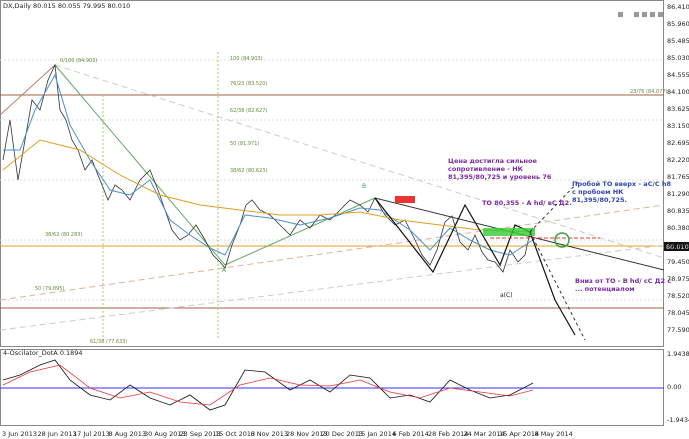 This screenshot has height=439, width=689. Describe the element at coordinates (270, 434) in the screenshot. I see `date-label: 6 Nov 2013` at that location.